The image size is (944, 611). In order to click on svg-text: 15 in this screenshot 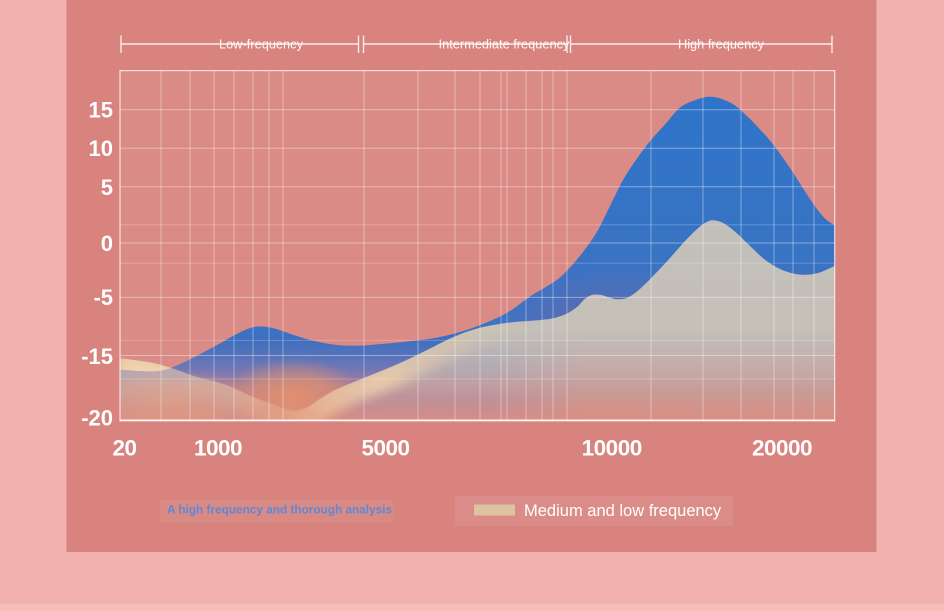, I will do `click(101, 110)`.